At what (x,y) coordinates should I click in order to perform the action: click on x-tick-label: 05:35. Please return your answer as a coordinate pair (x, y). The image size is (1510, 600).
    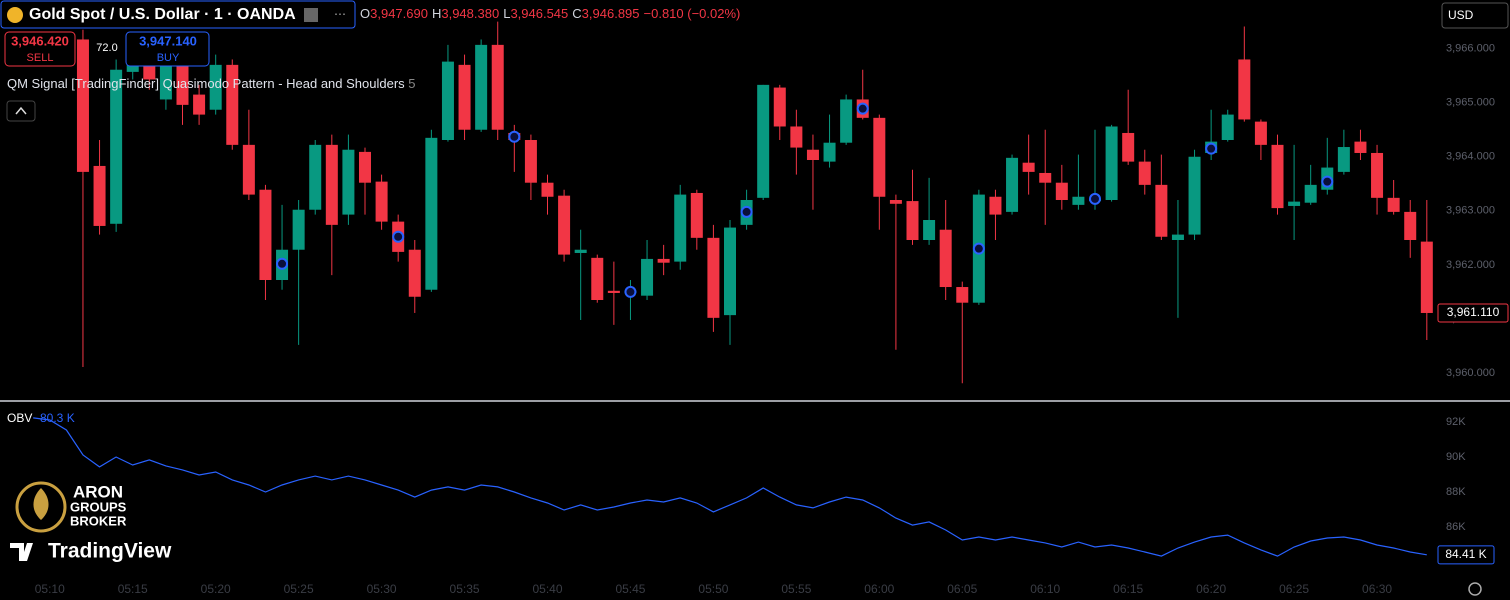
    Looking at the image, I should click on (465, 589).